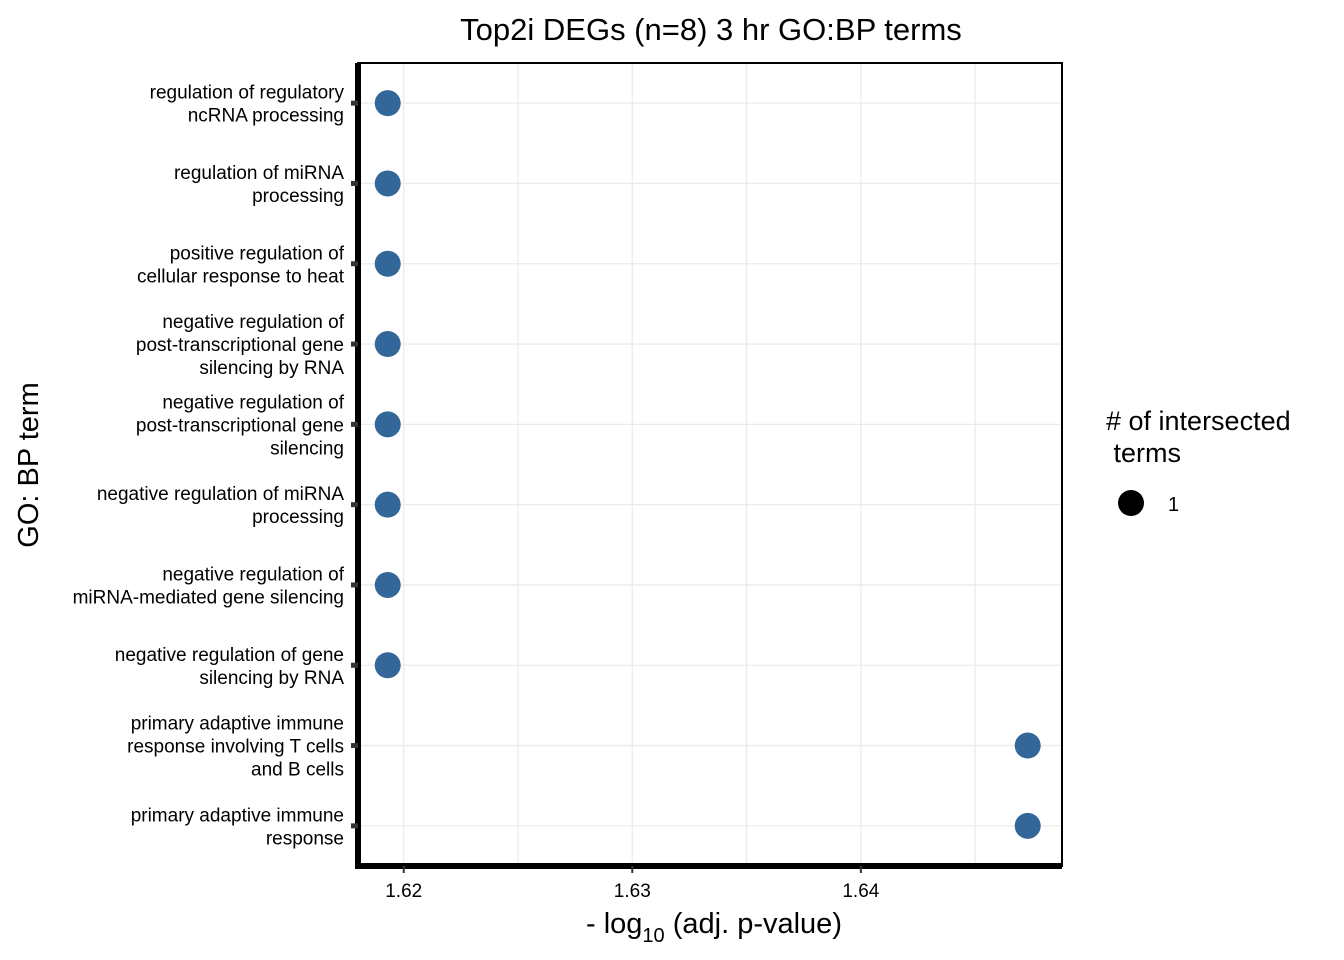  Describe the element at coordinates (1173, 505) in the screenshot. I see `legend-key-label: 1` at that location.